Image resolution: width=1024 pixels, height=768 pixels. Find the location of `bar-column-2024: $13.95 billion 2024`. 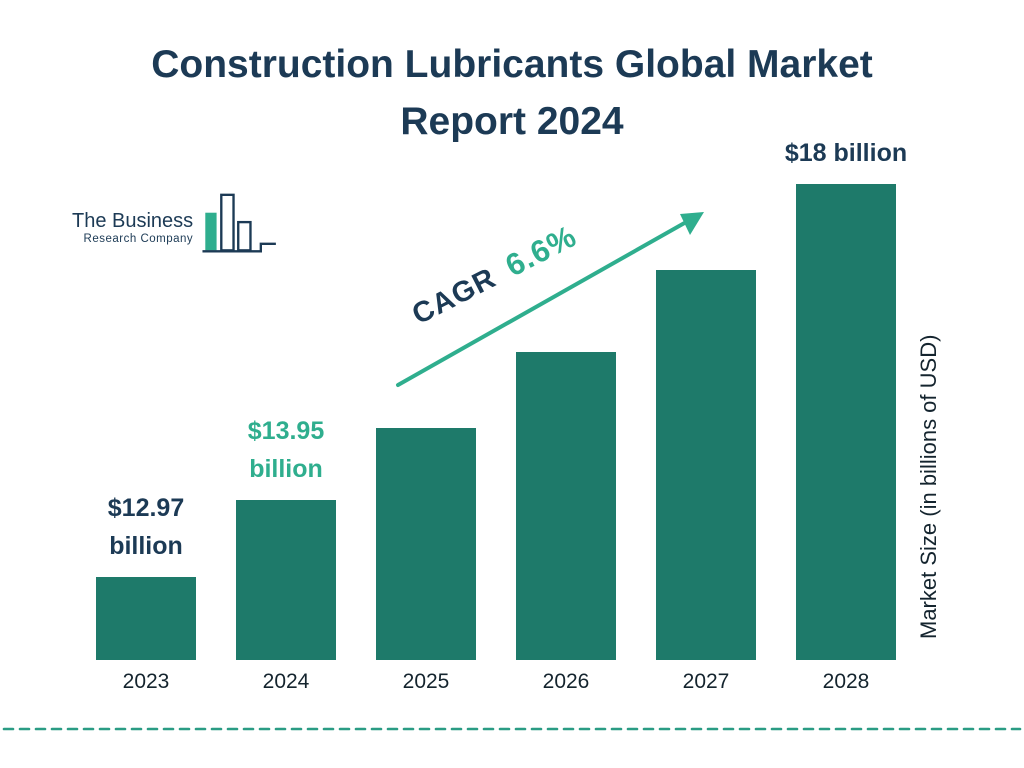

bar-column-2024: $13.95 billion 2024 is located at coordinates (286, 438).